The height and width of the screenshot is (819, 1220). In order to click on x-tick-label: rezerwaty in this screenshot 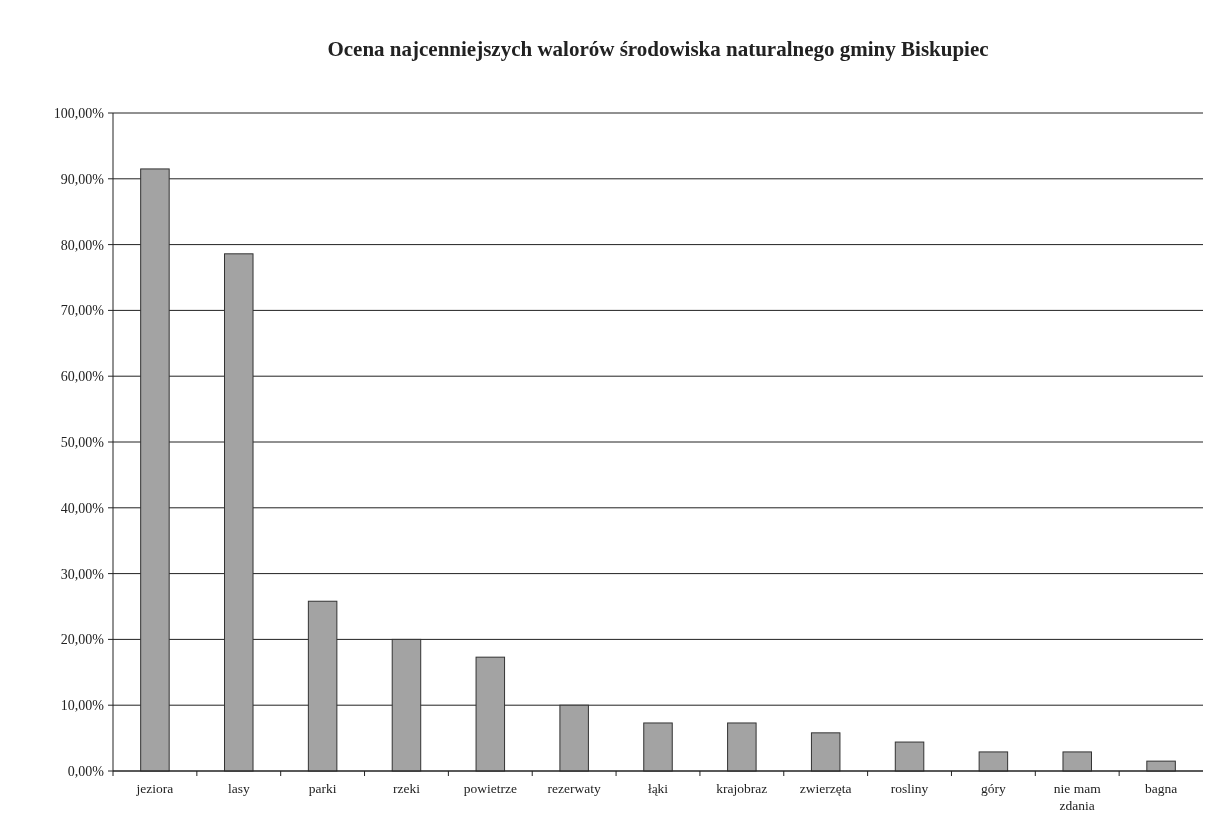, I will do `click(574, 788)`.